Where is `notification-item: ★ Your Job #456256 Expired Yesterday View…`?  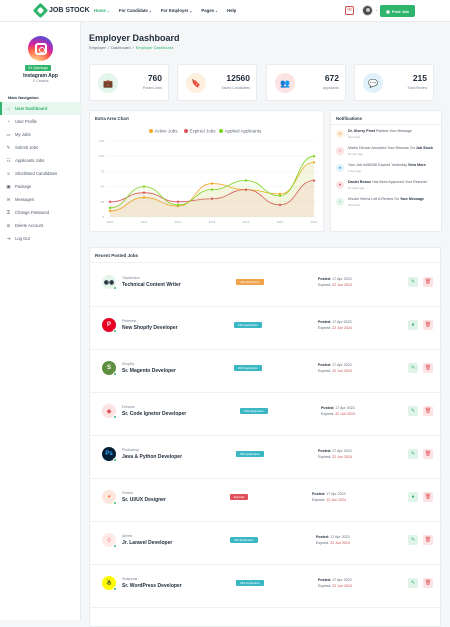
notification-item: ★ Your Job #456256 Expired Yesterday View… is located at coordinates (388, 168).